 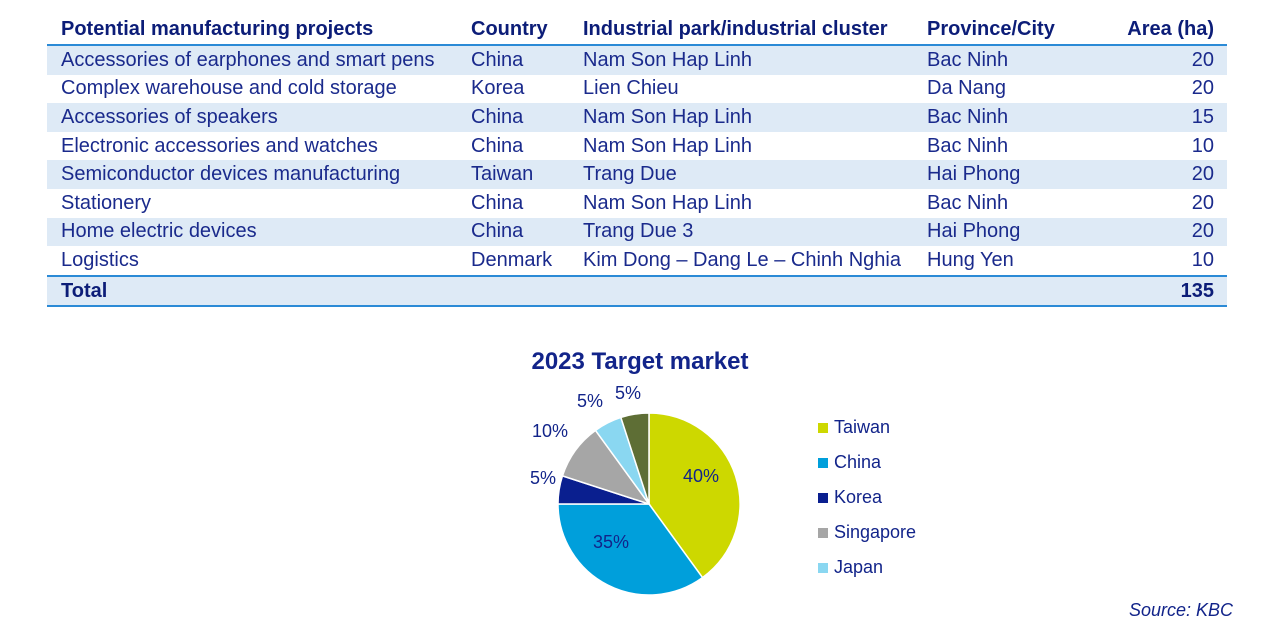 What do you see at coordinates (611, 542) in the screenshot?
I see `pie-value-label: 35%` at bounding box center [611, 542].